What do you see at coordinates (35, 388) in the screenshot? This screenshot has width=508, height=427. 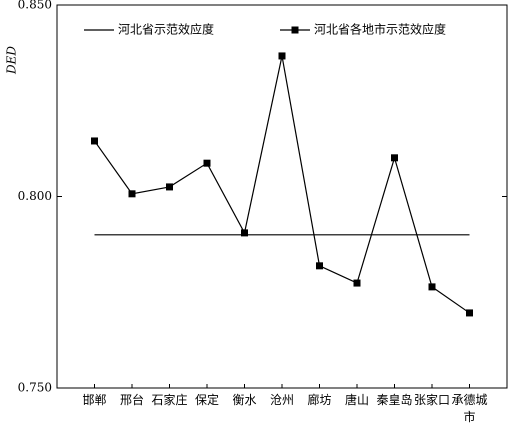 I see `y-tick-label: 0.750` at bounding box center [35, 388].